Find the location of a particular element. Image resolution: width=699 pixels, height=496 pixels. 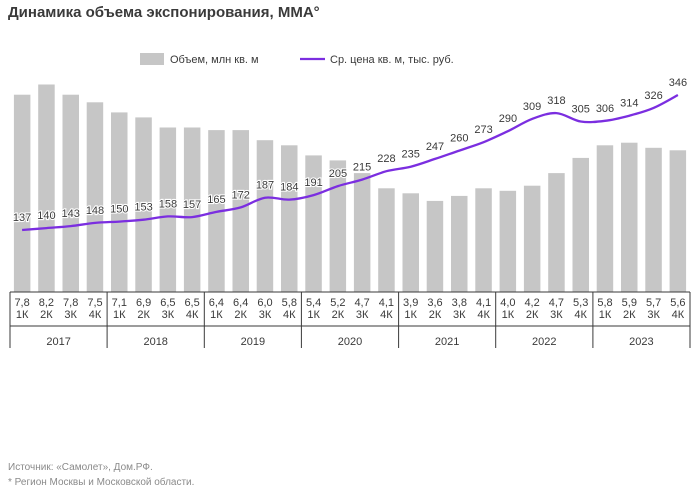

bar-value-label: 5,3 is located at coordinates (580, 303).